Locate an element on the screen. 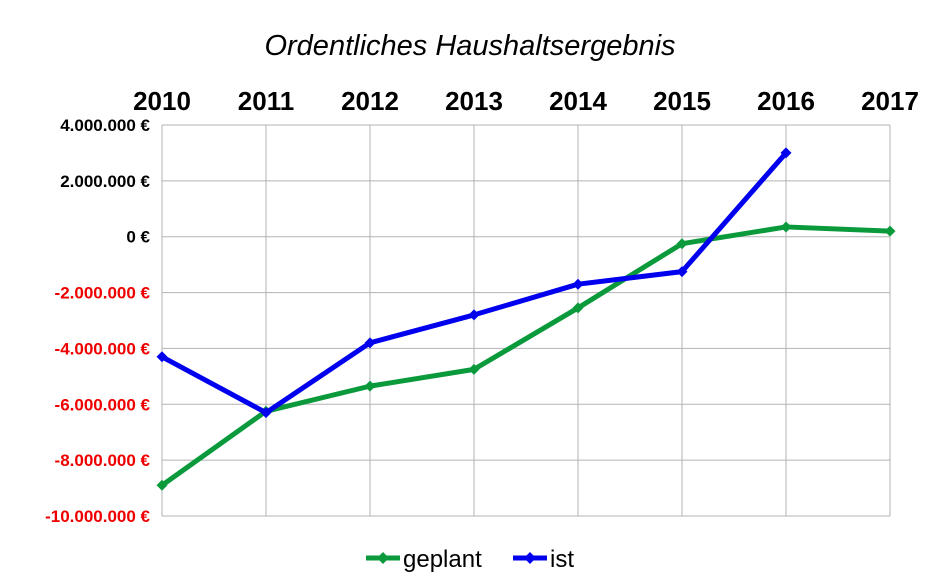 Image resolution: width=940 pixels, height=587 pixels. y-tick-label: 0 € is located at coordinates (138, 237).